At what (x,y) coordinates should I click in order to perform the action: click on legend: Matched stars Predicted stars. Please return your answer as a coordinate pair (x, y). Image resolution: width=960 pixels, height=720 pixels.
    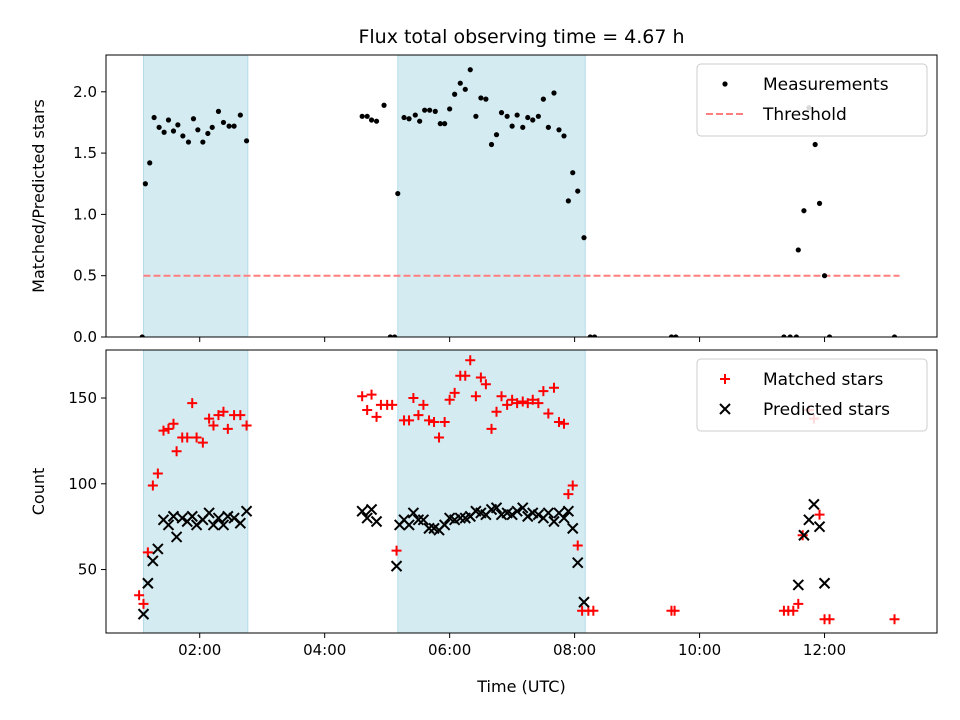
    Looking at the image, I should click on (812, 395).